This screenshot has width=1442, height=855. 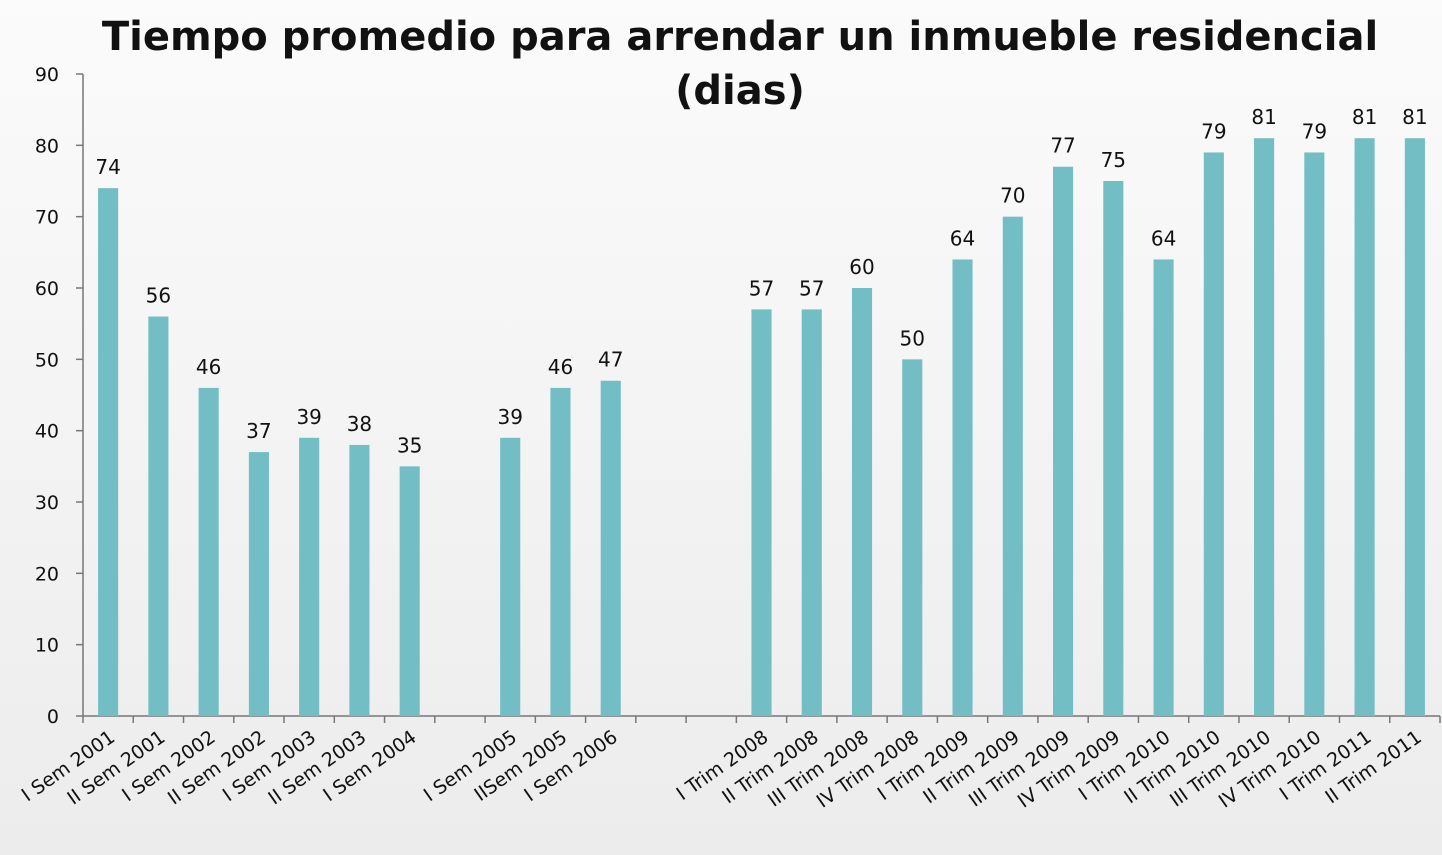 I want to click on chart-title: (dias), so click(x=740, y=91).